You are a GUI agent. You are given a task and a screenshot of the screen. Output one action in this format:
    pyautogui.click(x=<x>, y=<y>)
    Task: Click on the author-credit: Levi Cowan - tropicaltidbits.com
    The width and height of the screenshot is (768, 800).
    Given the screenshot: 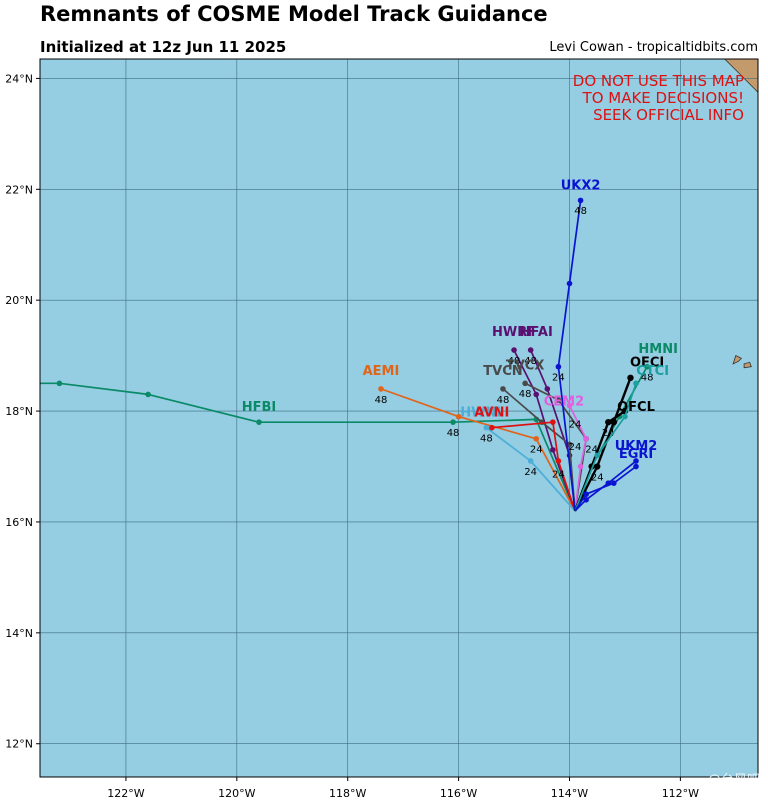 What is the action you would take?
    pyautogui.click(x=653, y=47)
    